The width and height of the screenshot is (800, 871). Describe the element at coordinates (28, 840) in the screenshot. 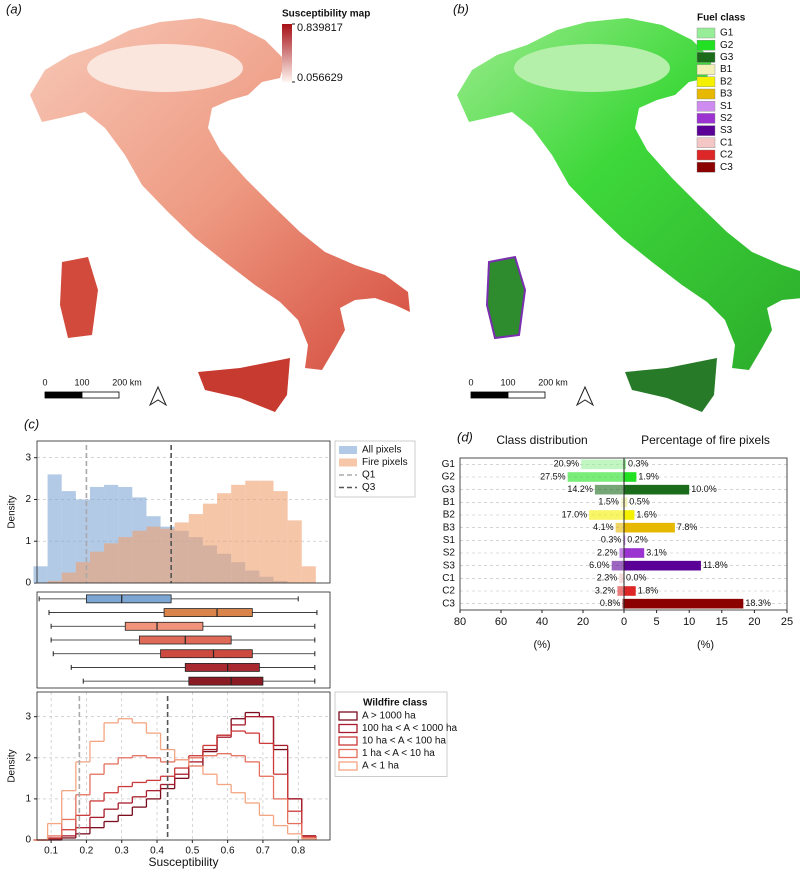

I see `y-tick-label: 0` at that location.